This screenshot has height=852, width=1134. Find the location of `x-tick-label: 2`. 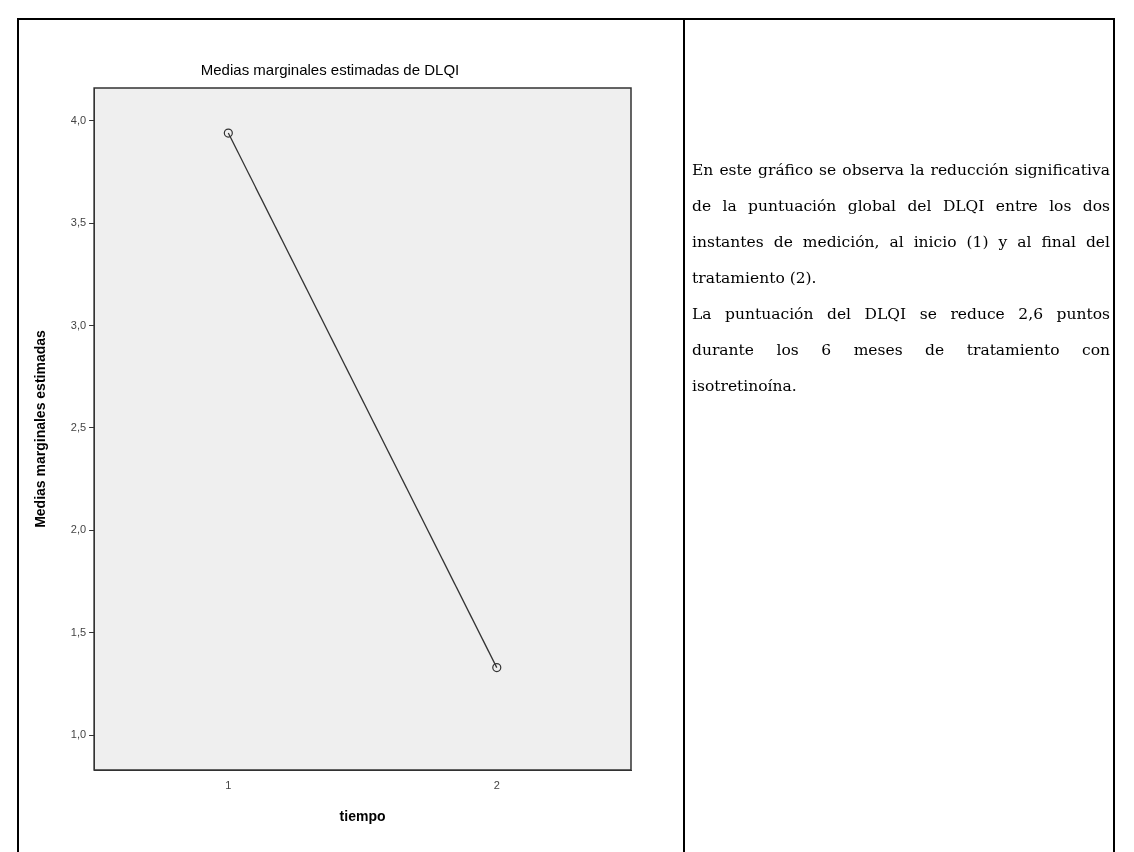

x-tick-label: 2 is located at coordinates (496, 784).